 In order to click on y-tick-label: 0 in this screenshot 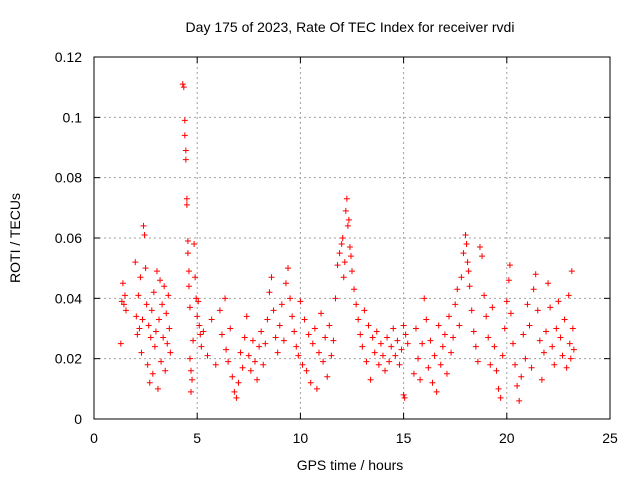, I will do `click(78, 419)`.